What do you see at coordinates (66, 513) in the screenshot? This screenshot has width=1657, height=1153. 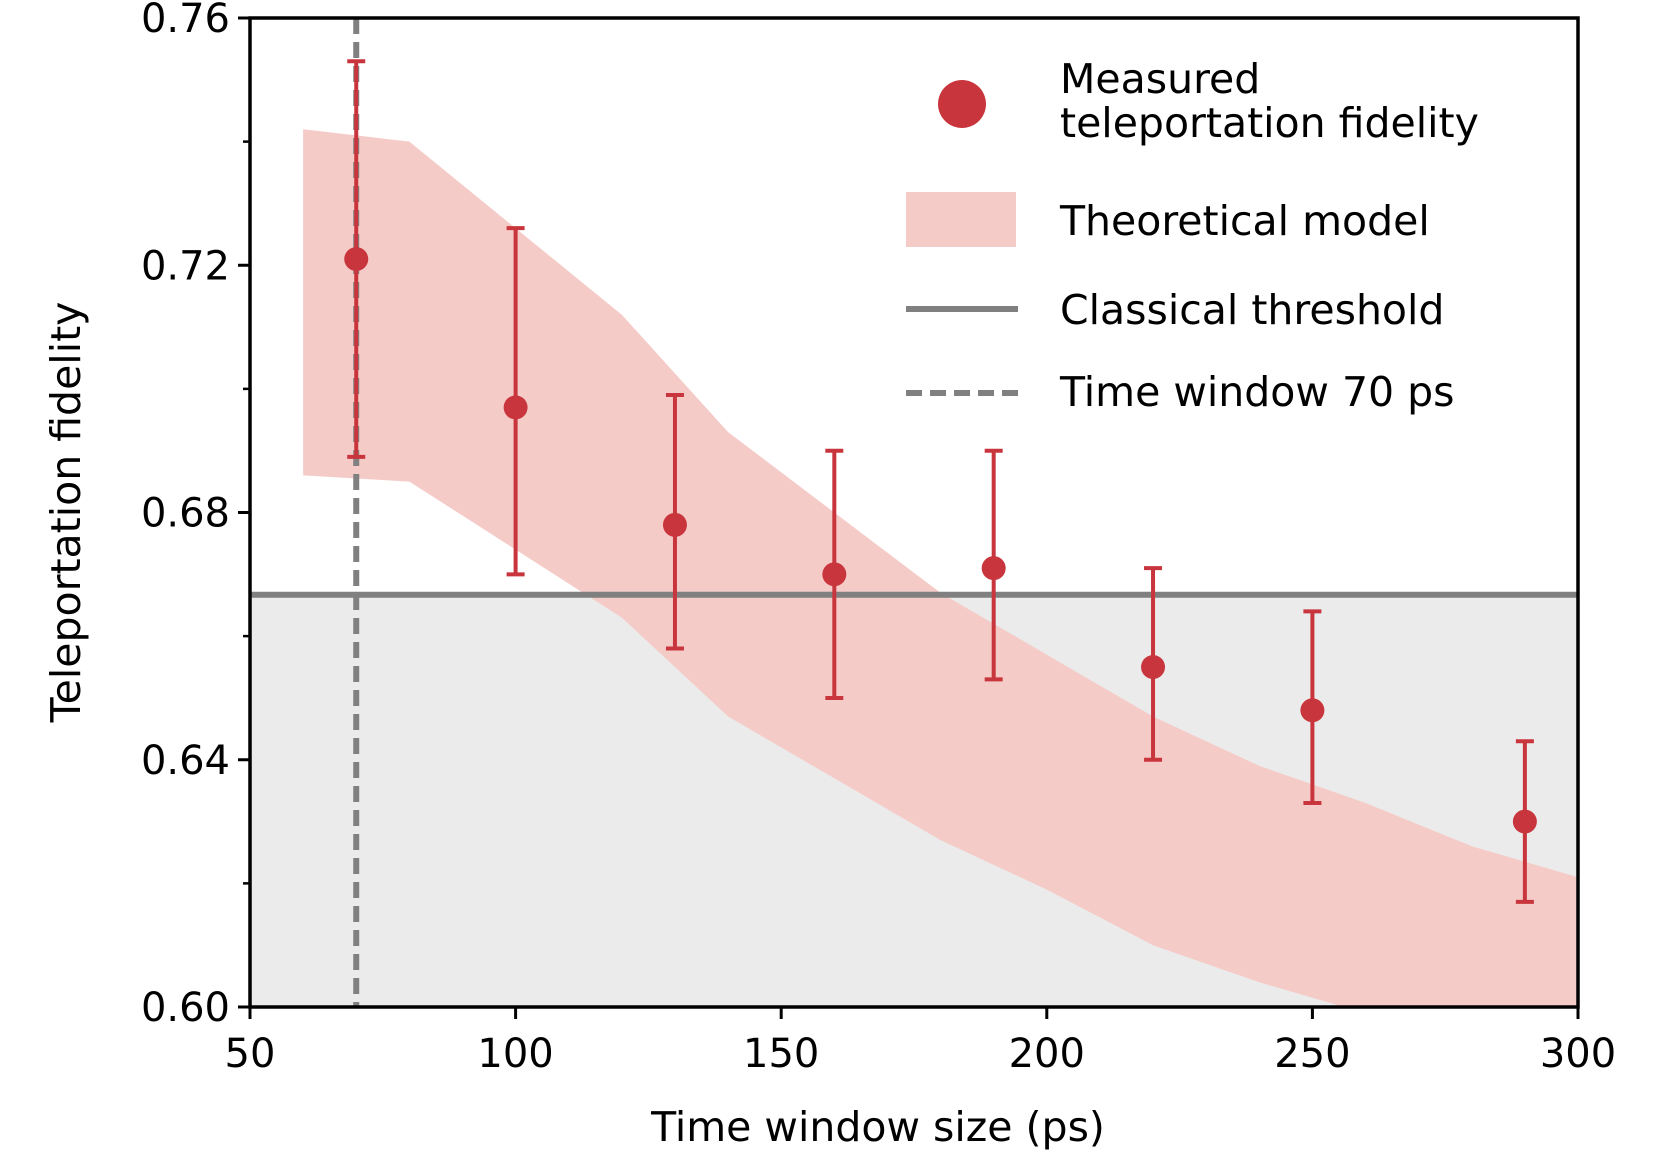 I see `y-axis-label: Teleportation fidelity` at bounding box center [66, 513].